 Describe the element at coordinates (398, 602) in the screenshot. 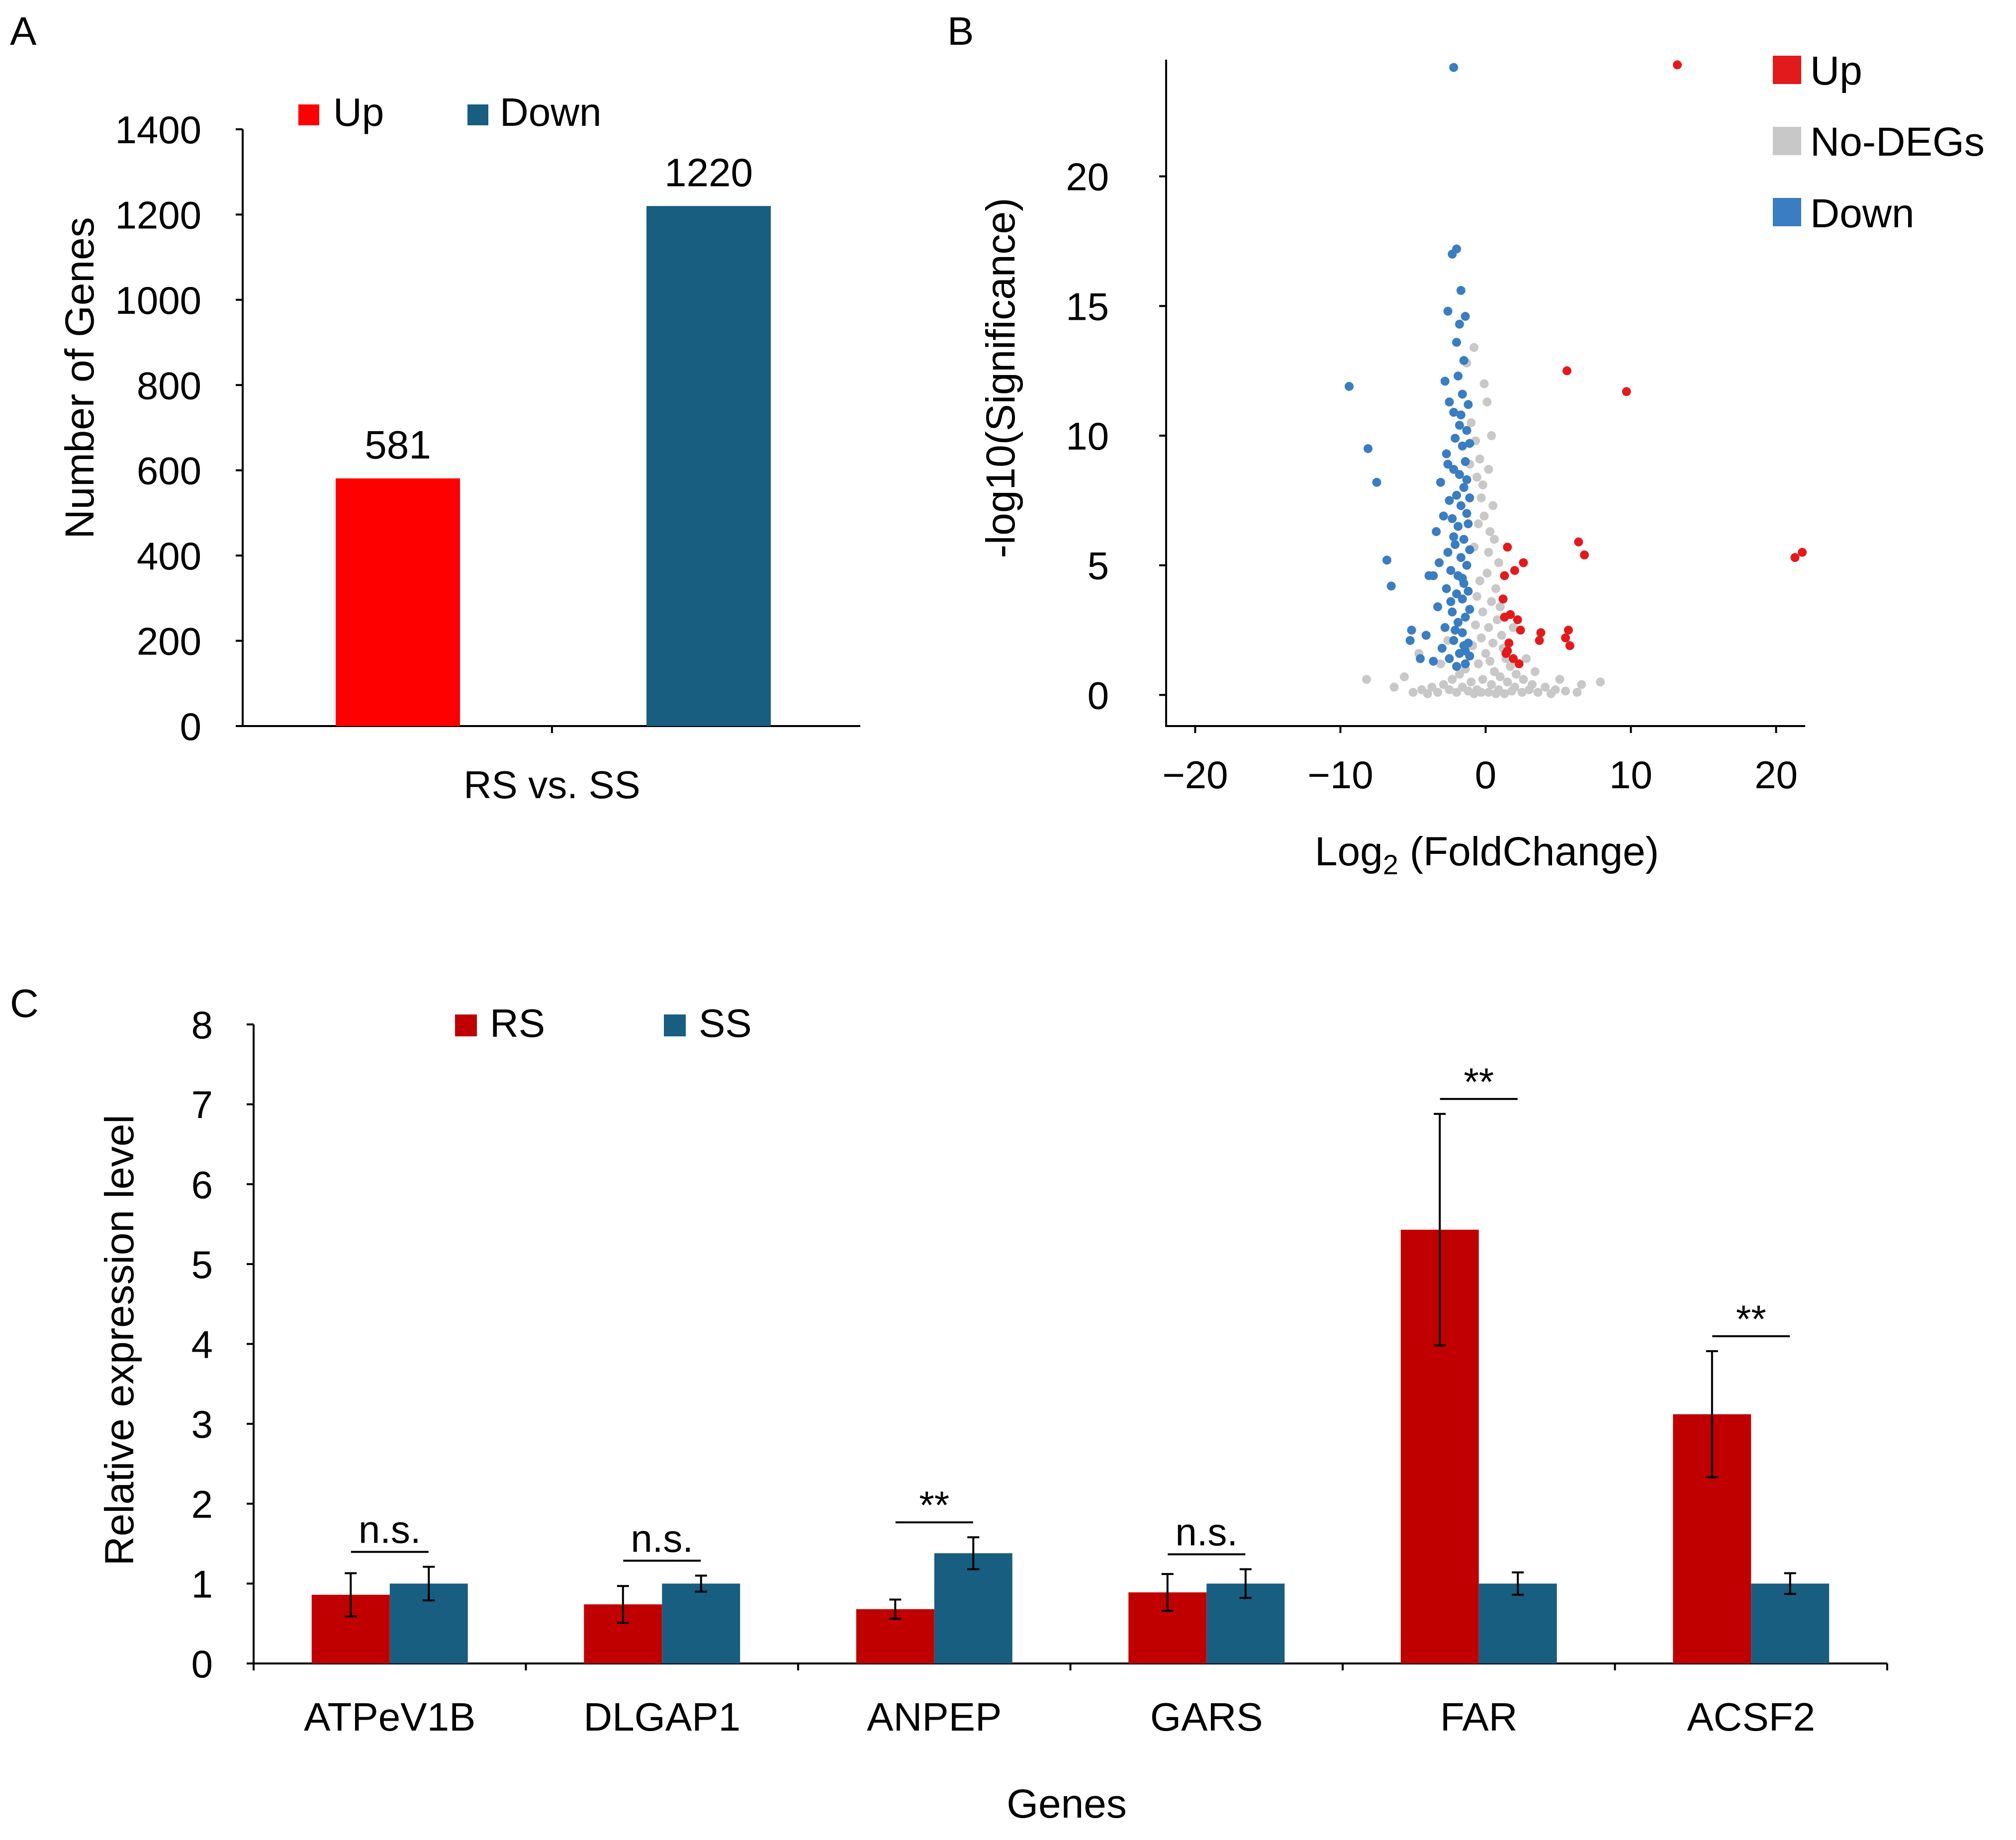

I see `bar-up` at that location.